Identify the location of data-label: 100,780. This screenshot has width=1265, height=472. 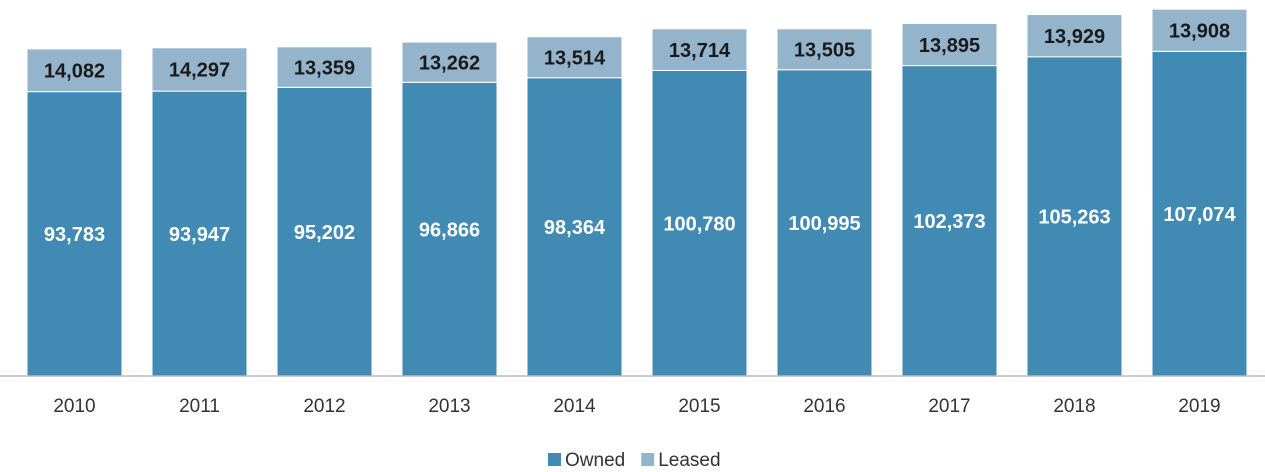
(699, 224).